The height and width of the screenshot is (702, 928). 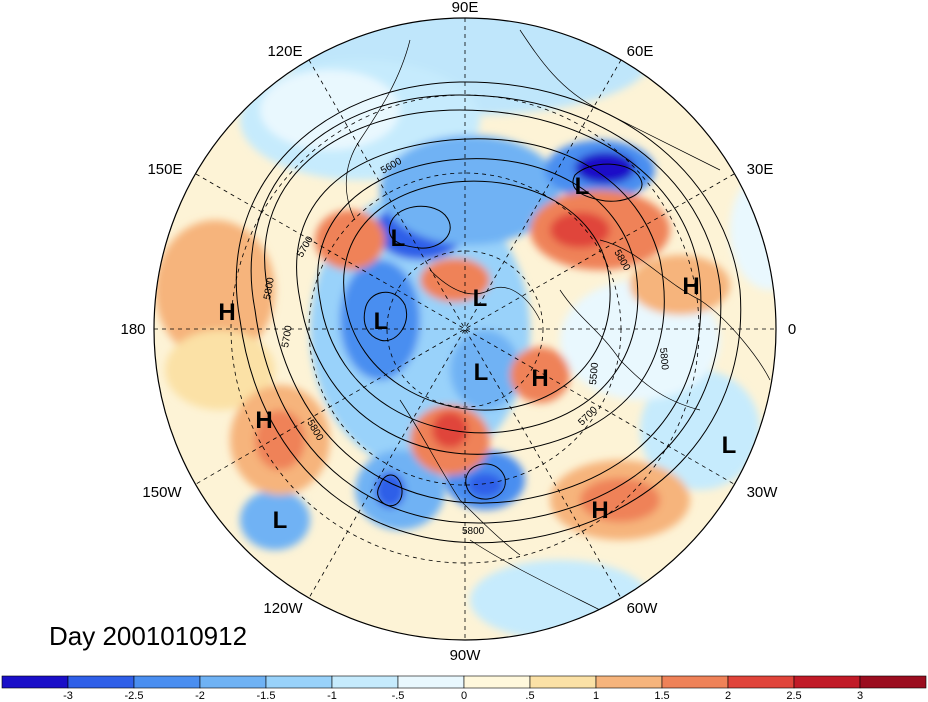 What do you see at coordinates (640, 51) in the screenshot?
I see `lon-label-60e: 60E` at bounding box center [640, 51].